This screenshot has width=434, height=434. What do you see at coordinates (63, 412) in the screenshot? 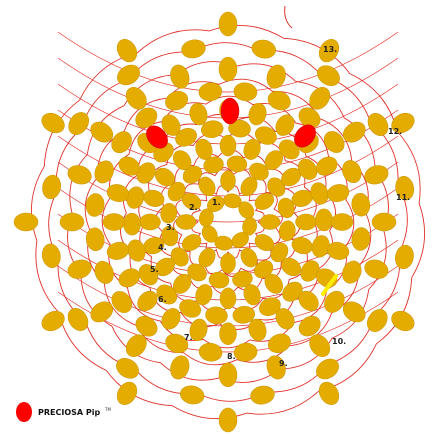
I see `legend: PRECIOSA Pip TM` at bounding box center [63, 412].